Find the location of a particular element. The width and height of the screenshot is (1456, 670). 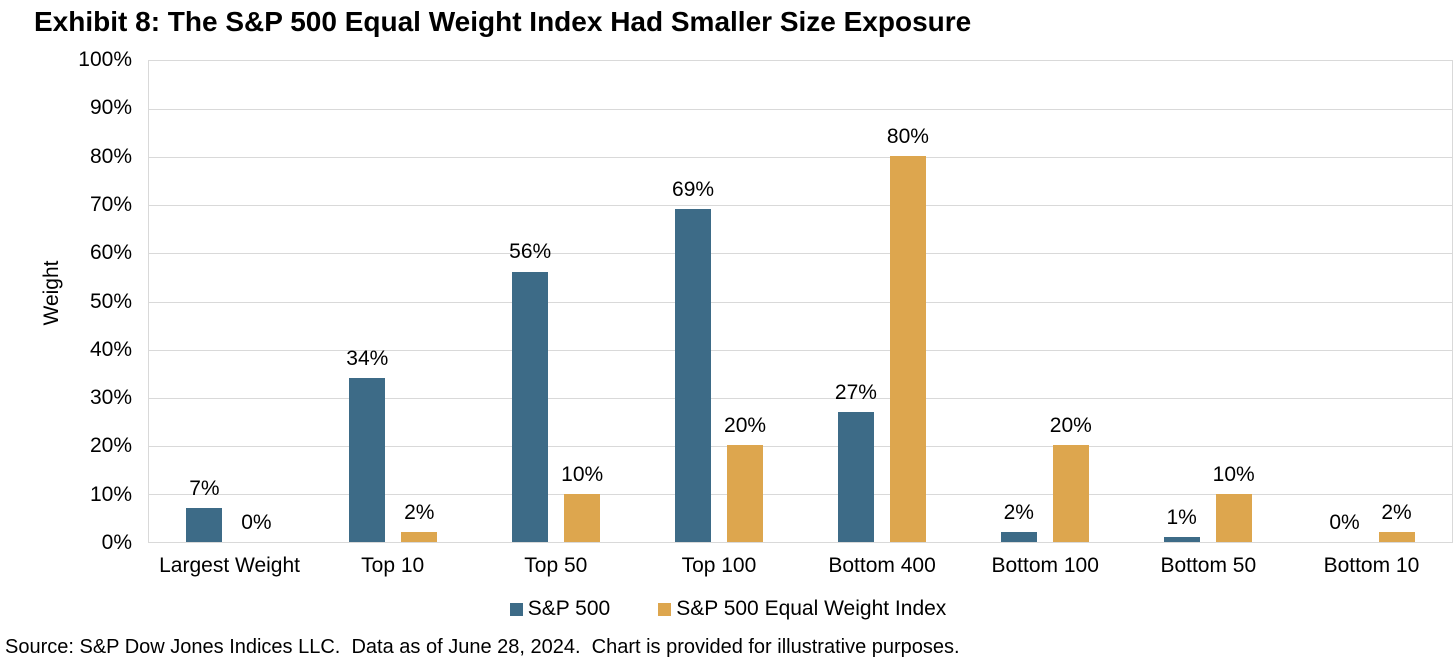

bar-slot: 1% is located at coordinates (1181, 524).